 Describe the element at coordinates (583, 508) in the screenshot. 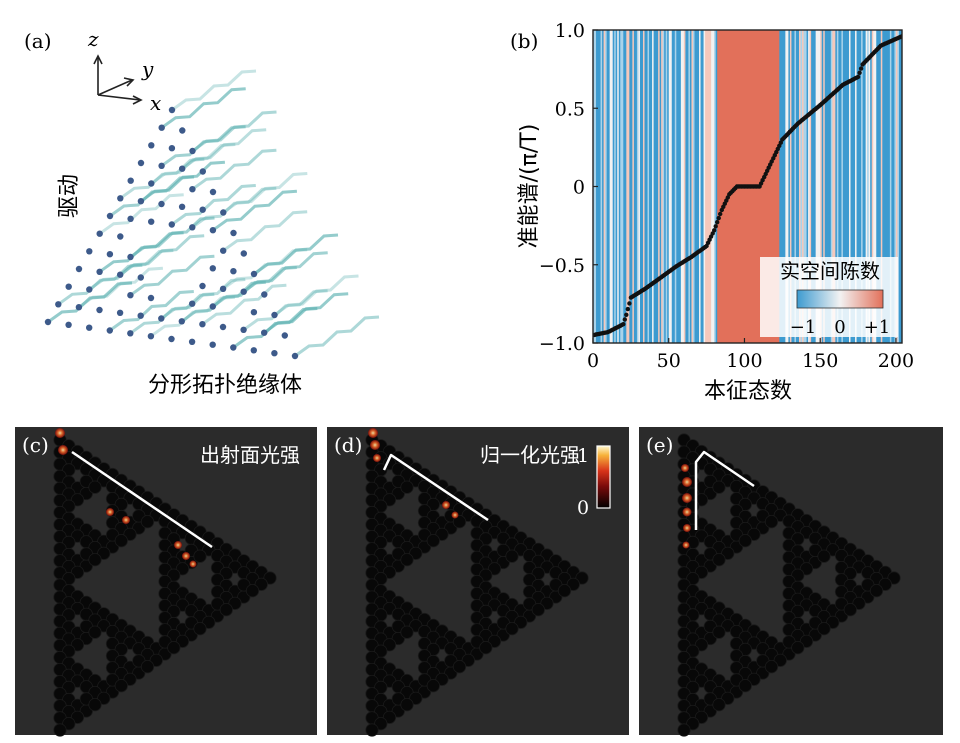

I see `intensity-colorbar-min: 0` at that location.